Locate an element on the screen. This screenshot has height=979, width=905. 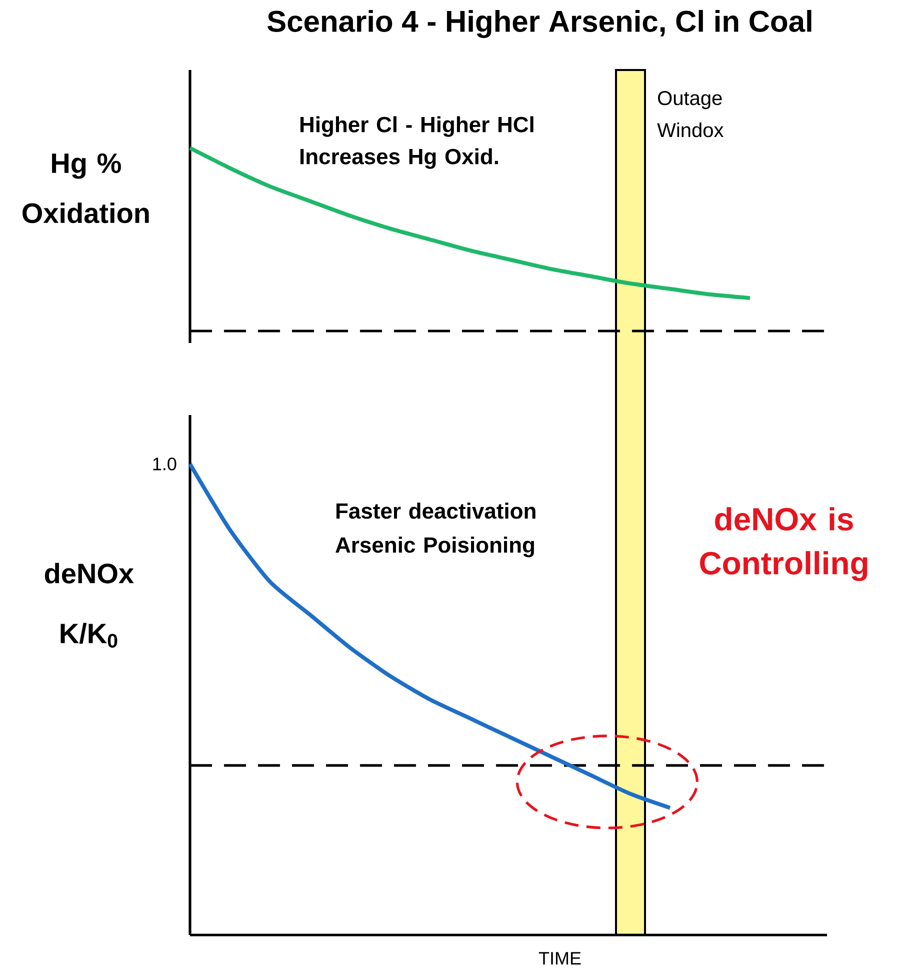
text: Outage Windox is located at coordinates (690, 114).